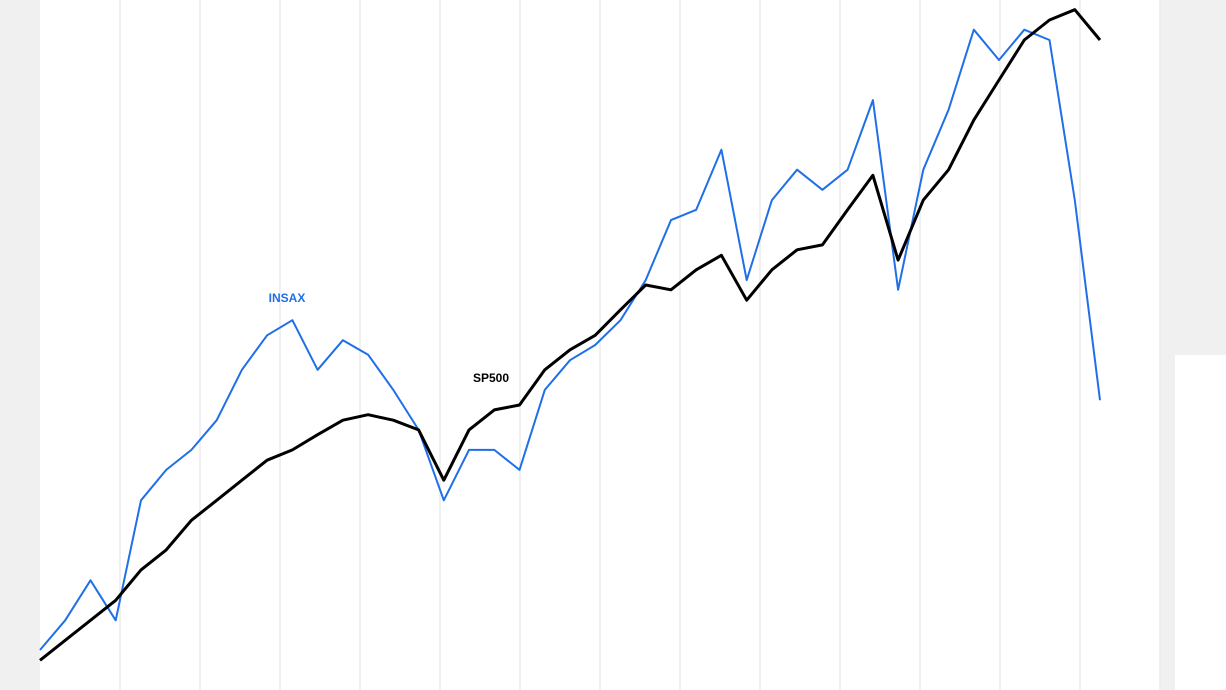  What do you see at coordinates (287, 298) in the screenshot?
I see `series-label: INSAX` at bounding box center [287, 298].